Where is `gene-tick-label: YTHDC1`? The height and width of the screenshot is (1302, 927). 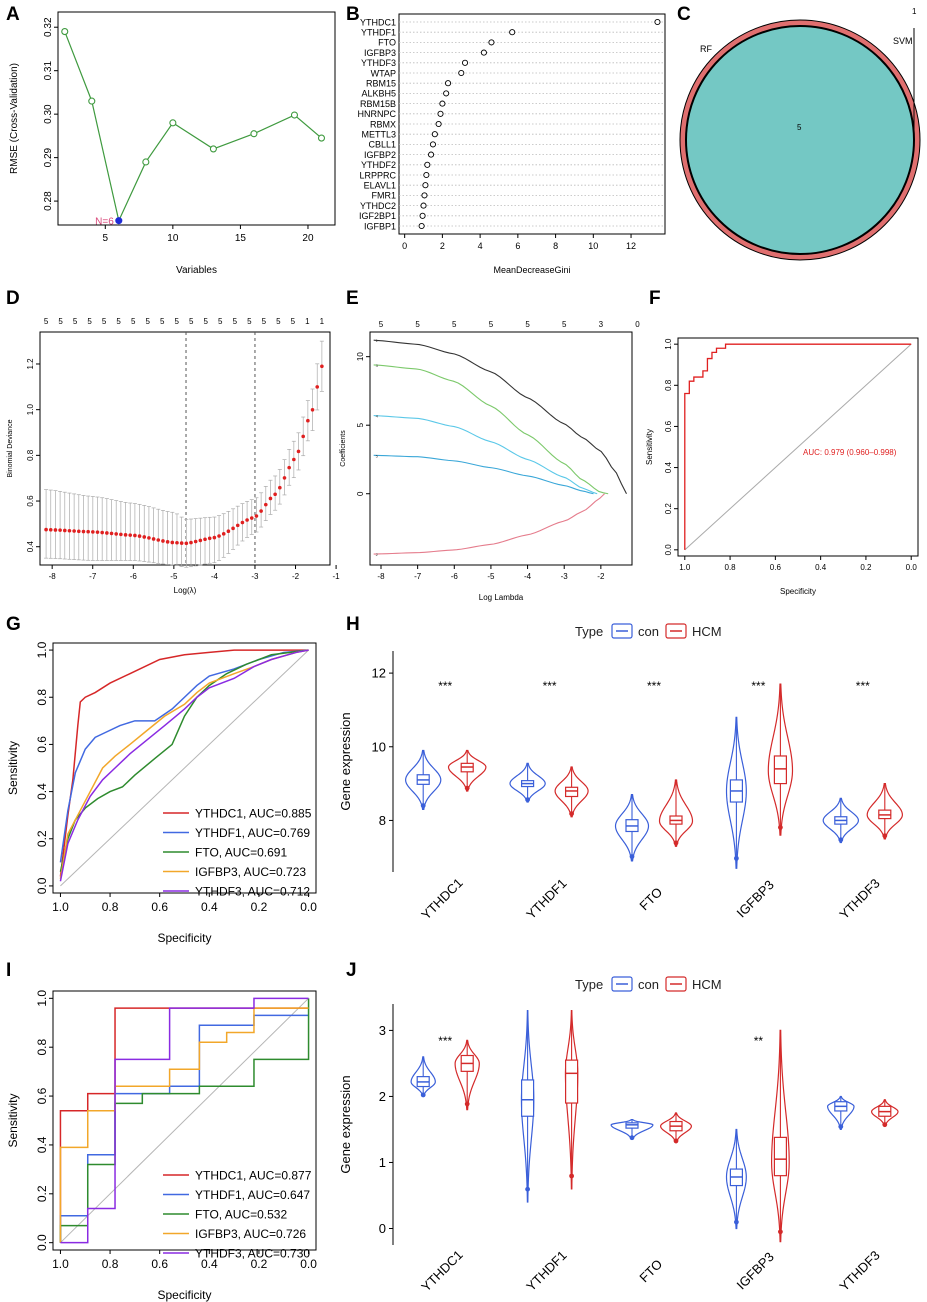
gene-tick-label: YTHDC1 is located at coordinates (441, 898).